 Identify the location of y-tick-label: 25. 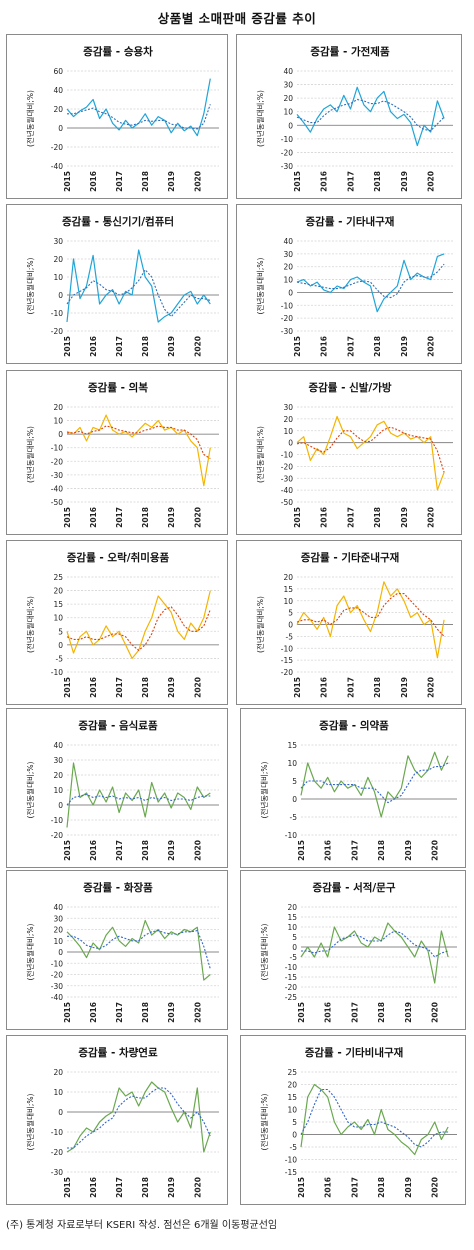
(58, 577).